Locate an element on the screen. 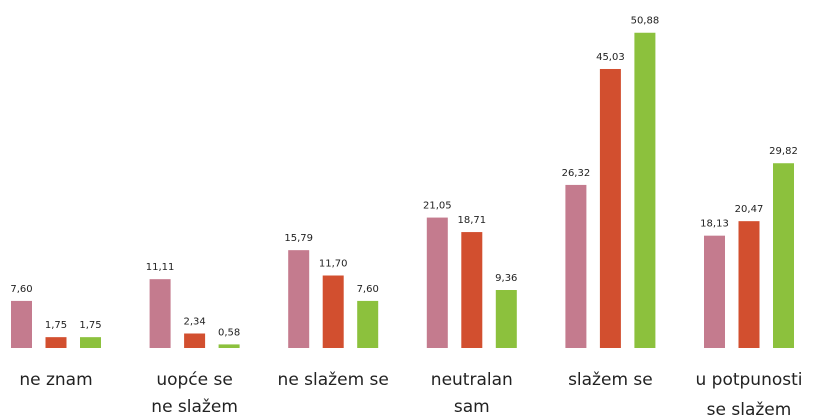  value-label: 50,88 is located at coordinates (645, 21).